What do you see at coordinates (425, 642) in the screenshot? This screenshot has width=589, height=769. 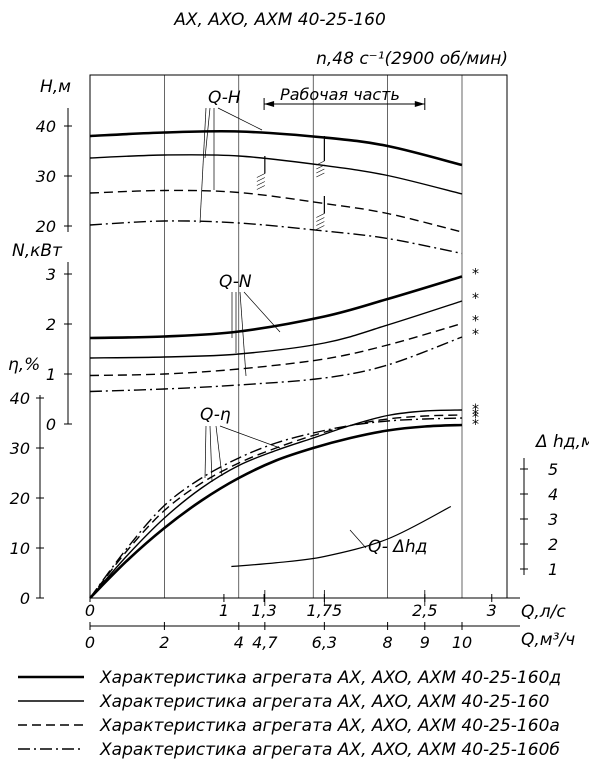 I see `x-tick-label-q-m3h: 9` at bounding box center [425, 642].